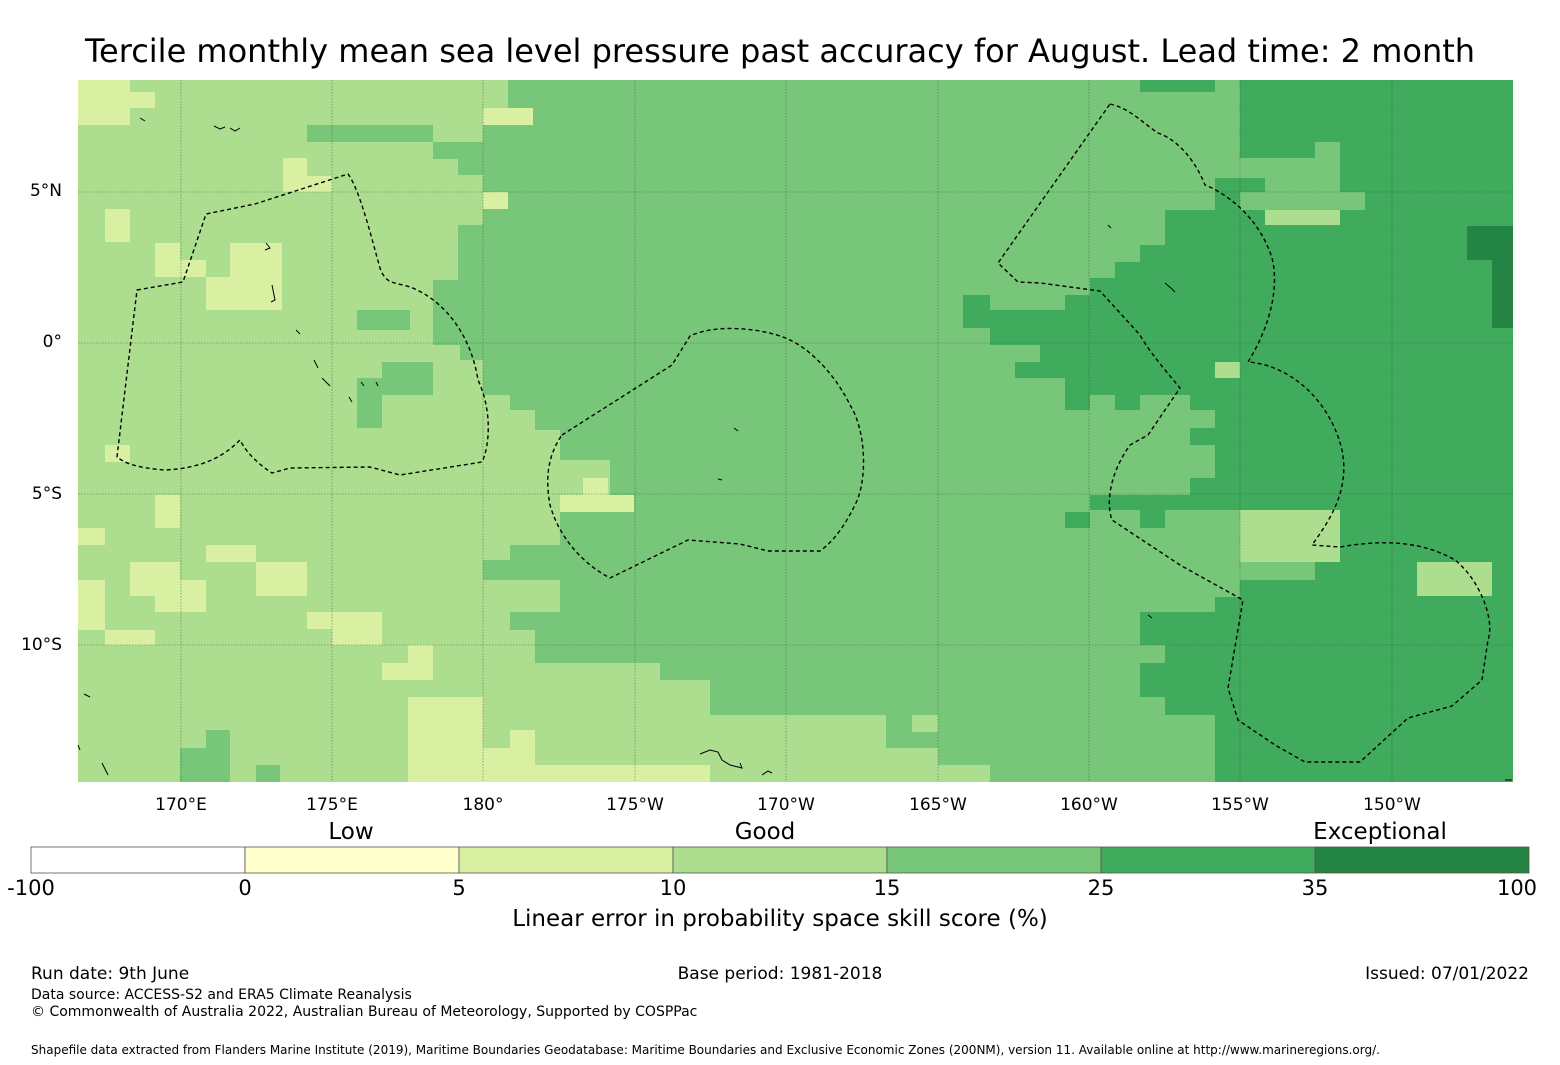  I want to click on lon-label-170w: 170°W, so click(786, 805).